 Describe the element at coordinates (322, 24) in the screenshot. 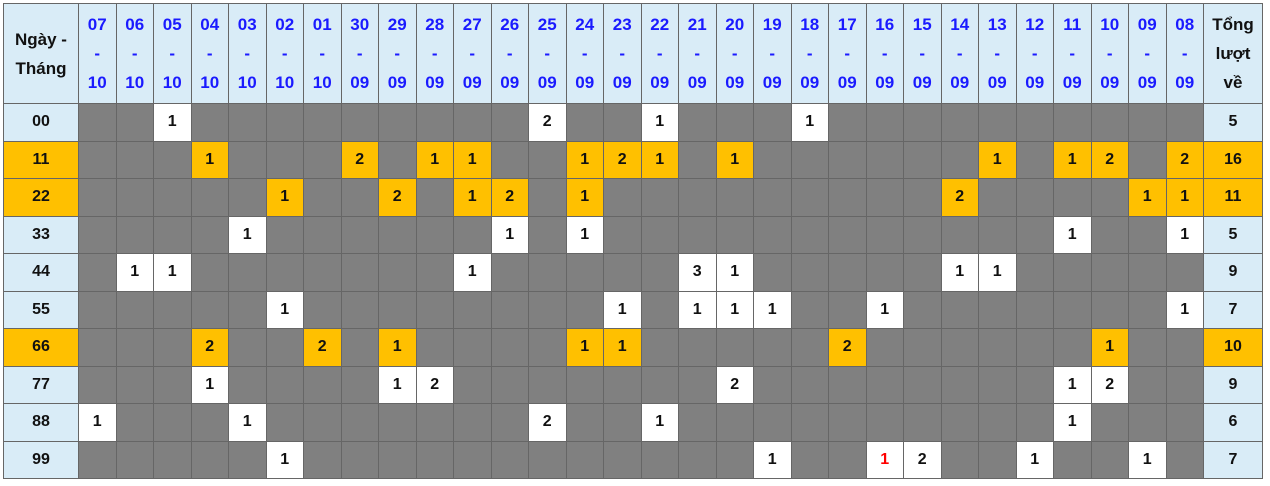

I see `day: 01` at that location.